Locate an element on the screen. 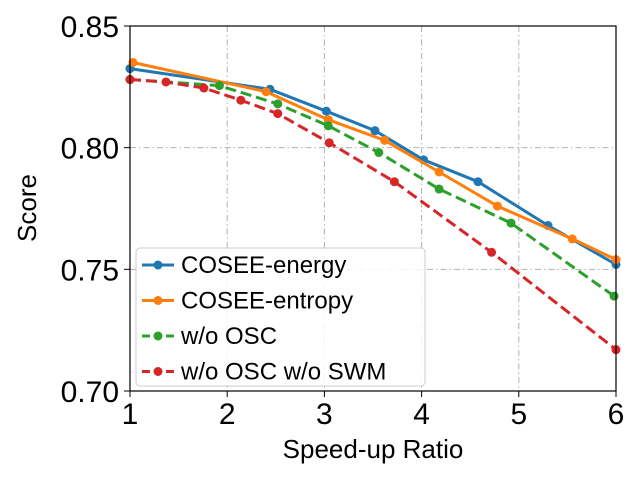 Image resolution: width=640 pixels, height=480 pixels. x-axis-title: Speed-up Ratio is located at coordinates (373, 449).